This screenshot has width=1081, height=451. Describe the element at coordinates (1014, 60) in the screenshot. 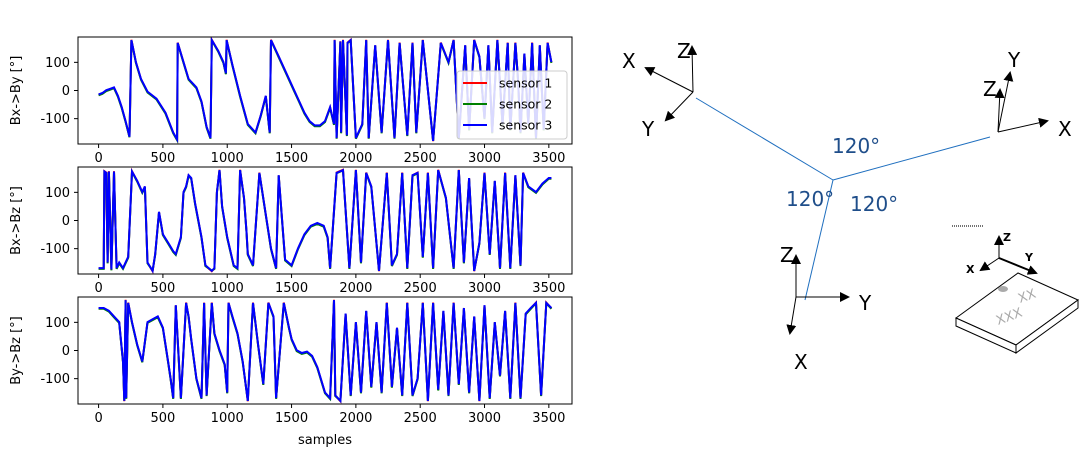

I see `frame2-y-label: Y` at that location.